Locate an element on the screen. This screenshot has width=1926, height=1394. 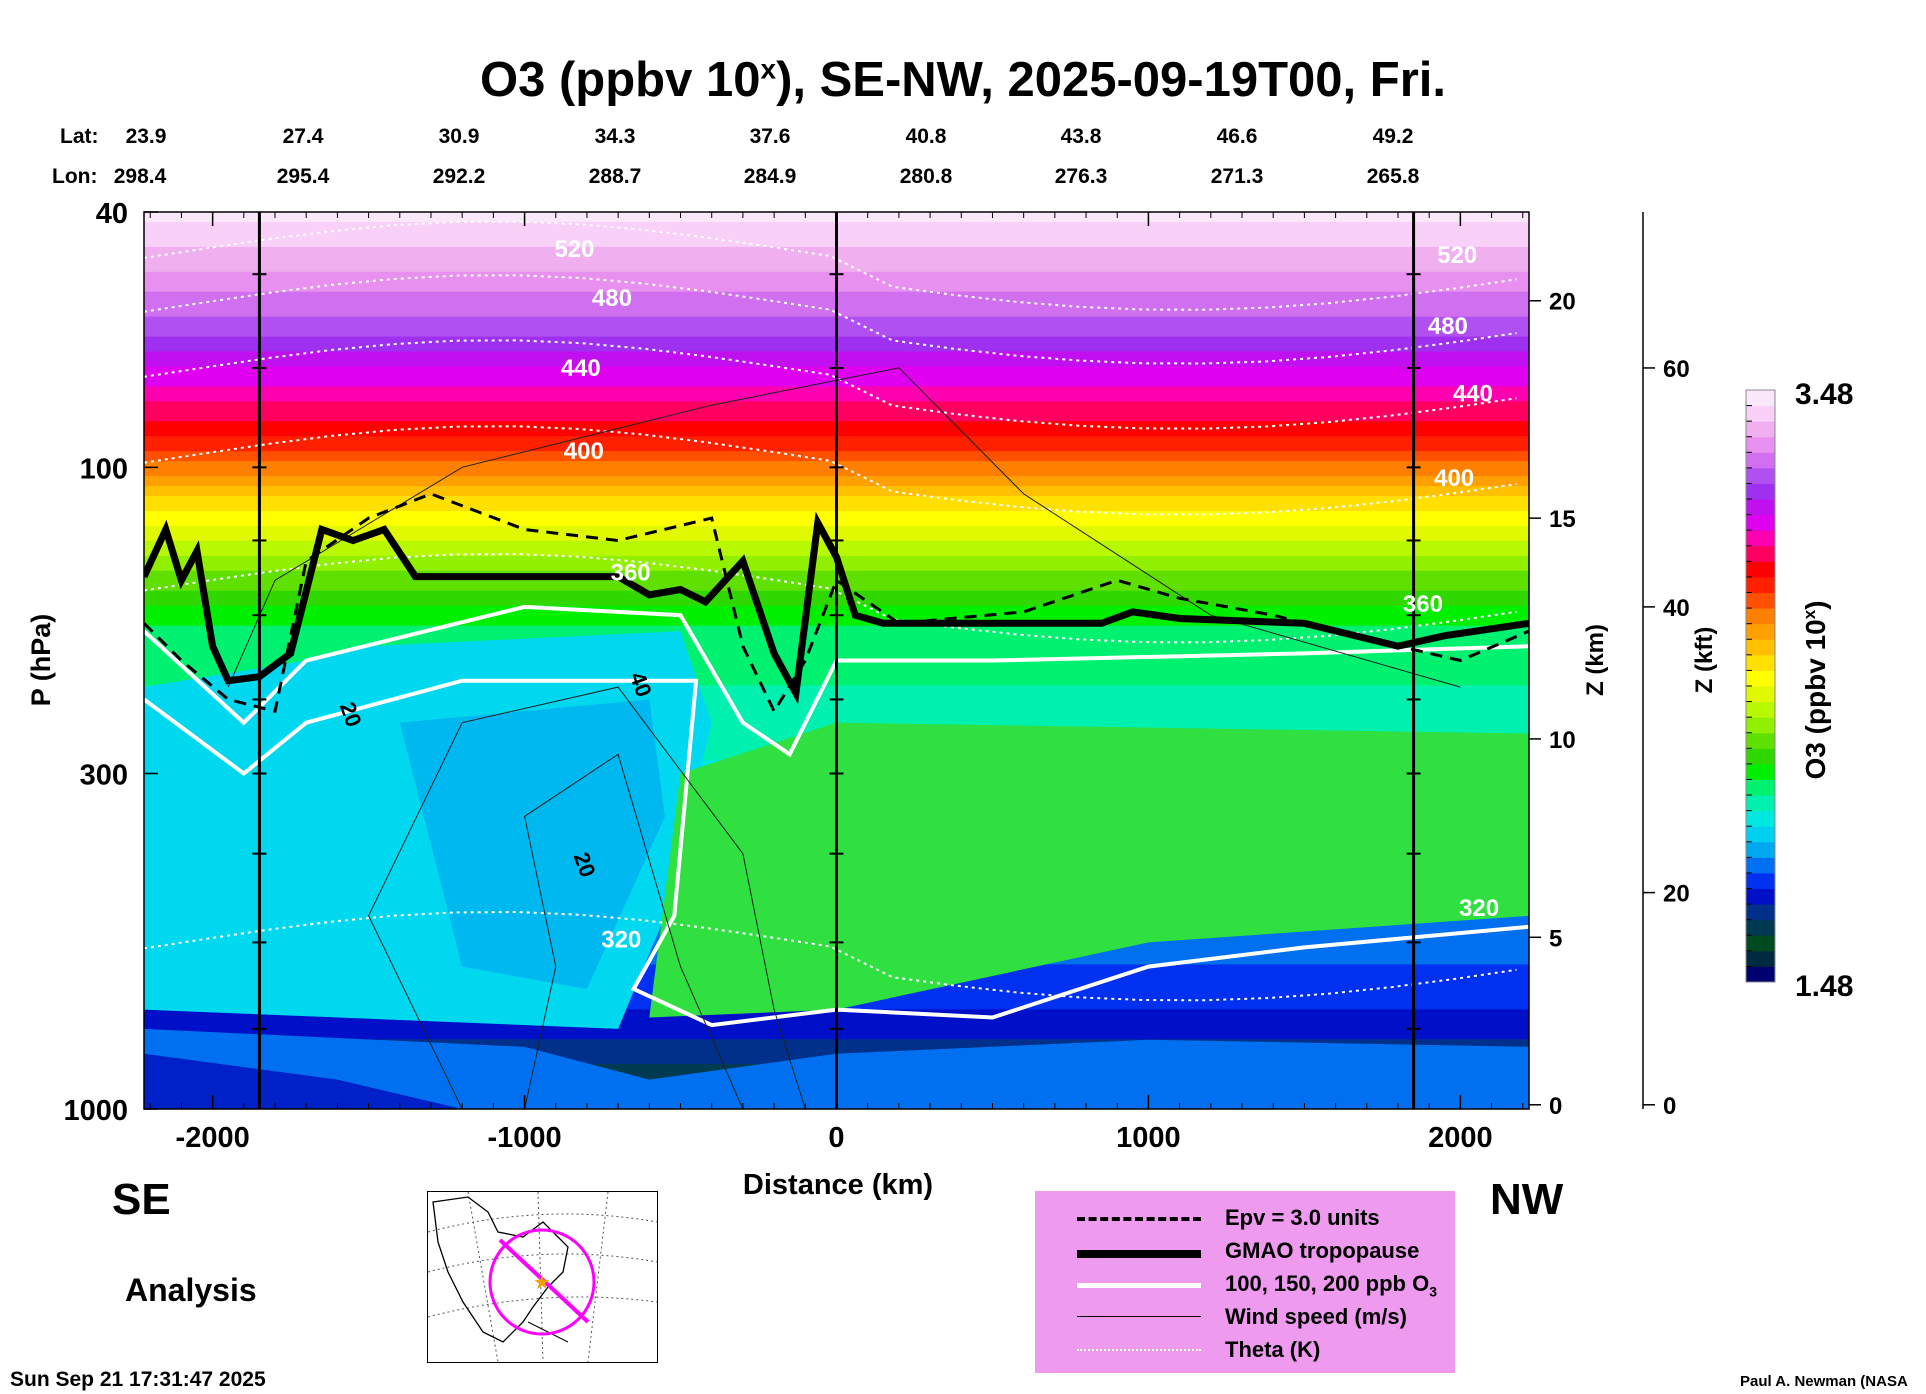
latitude-value: 46.6 is located at coordinates (1237, 136).